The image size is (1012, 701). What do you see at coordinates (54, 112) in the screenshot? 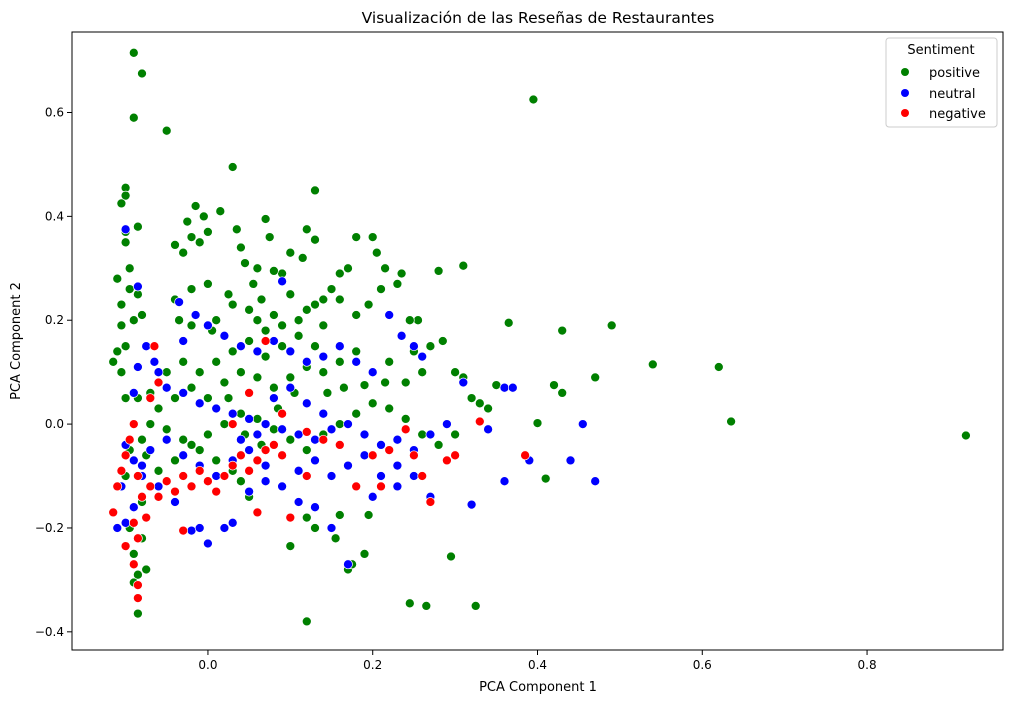
I see `y-tick-label: 0.6` at bounding box center [54, 112].